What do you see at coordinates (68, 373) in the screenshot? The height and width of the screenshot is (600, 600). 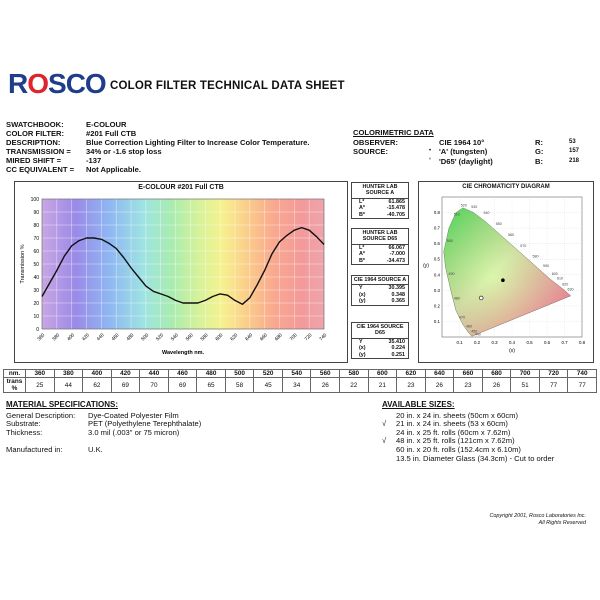 I see `nm-cell: 380` at bounding box center [68, 373].